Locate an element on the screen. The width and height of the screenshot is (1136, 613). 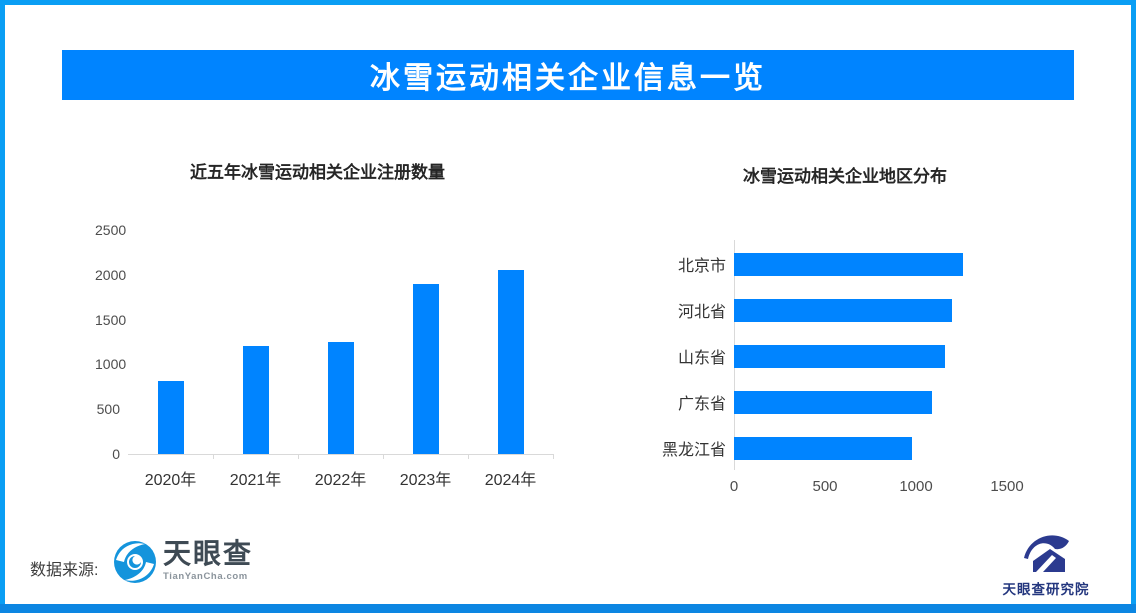
title-banner: 冰雪运动相关企业信息一览 is located at coordinates (568, 75).